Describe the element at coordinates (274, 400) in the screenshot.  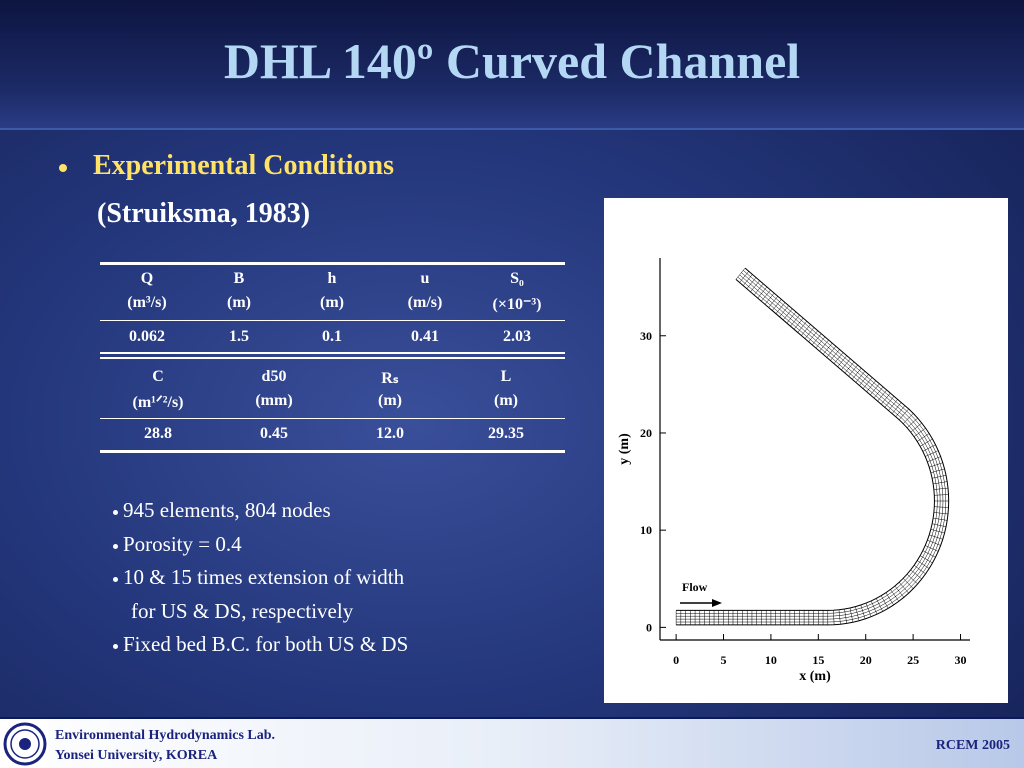
I see `column-unit: (mm)` at that location.